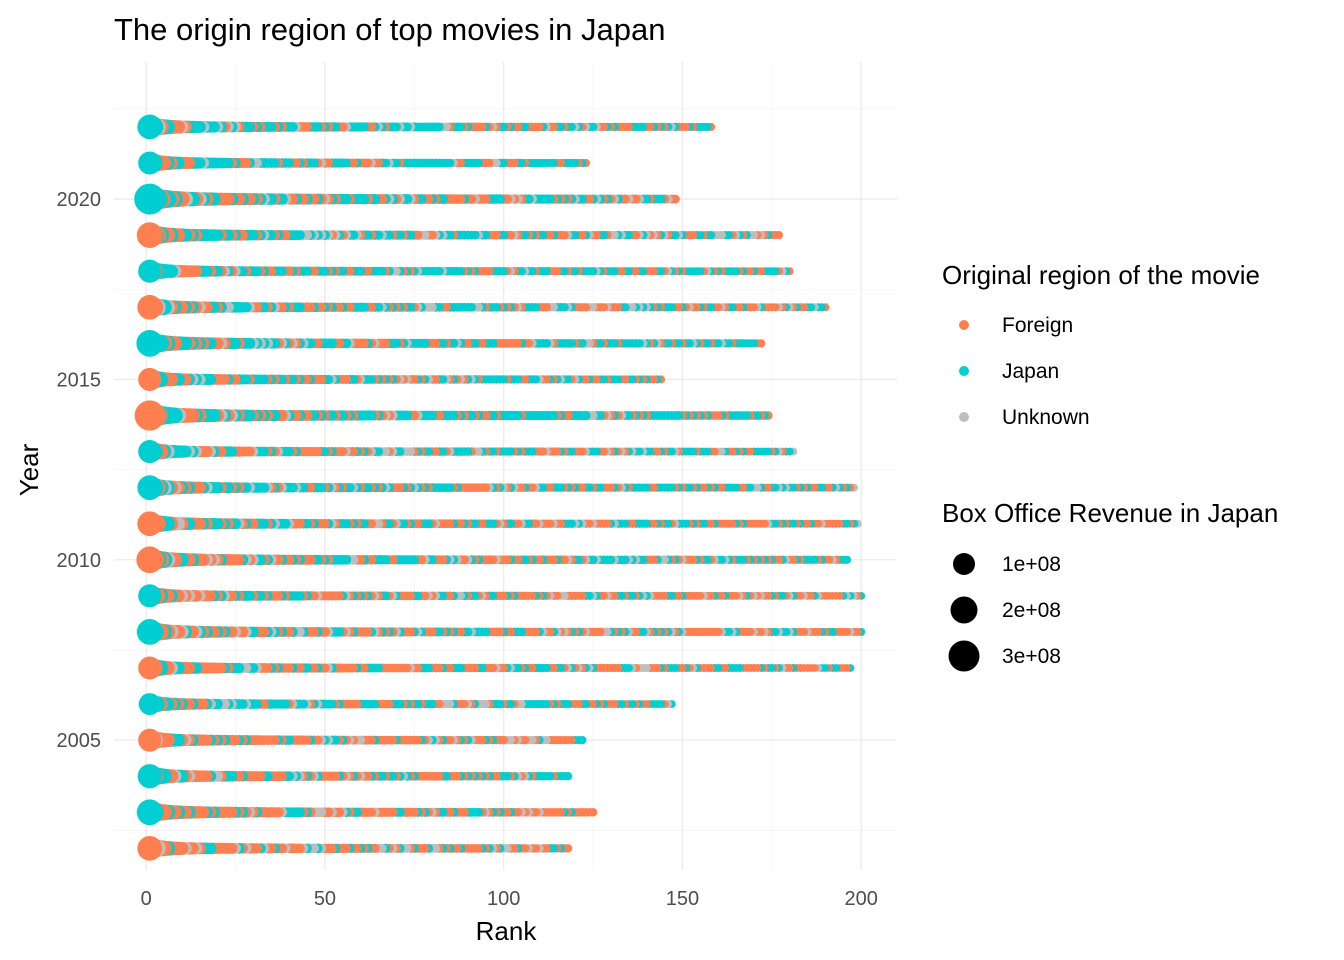 The height and width of the screenshot is (960, 1344). I want to click on x-axis-ticks: 0 50 100 150 200, so click(509, 899).